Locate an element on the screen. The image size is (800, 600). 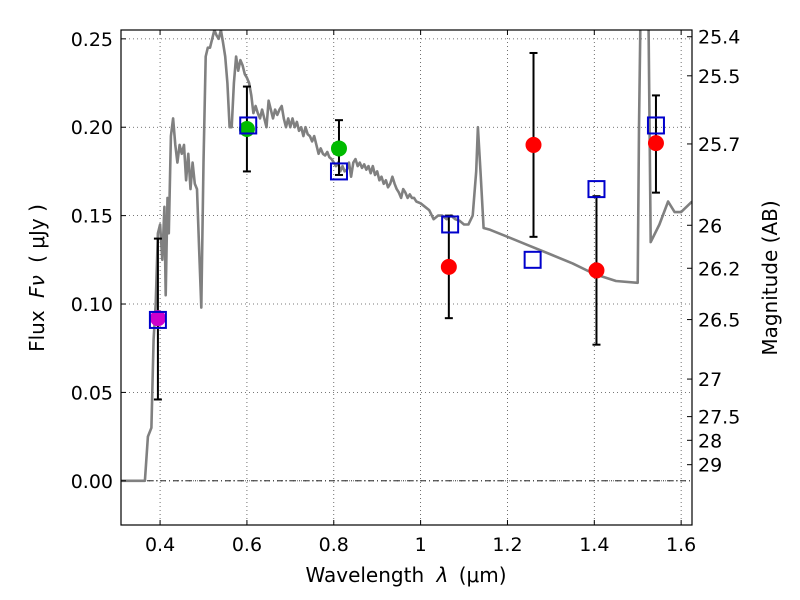
x-tick-label: 1.6 is located at coordinates (681, 545).